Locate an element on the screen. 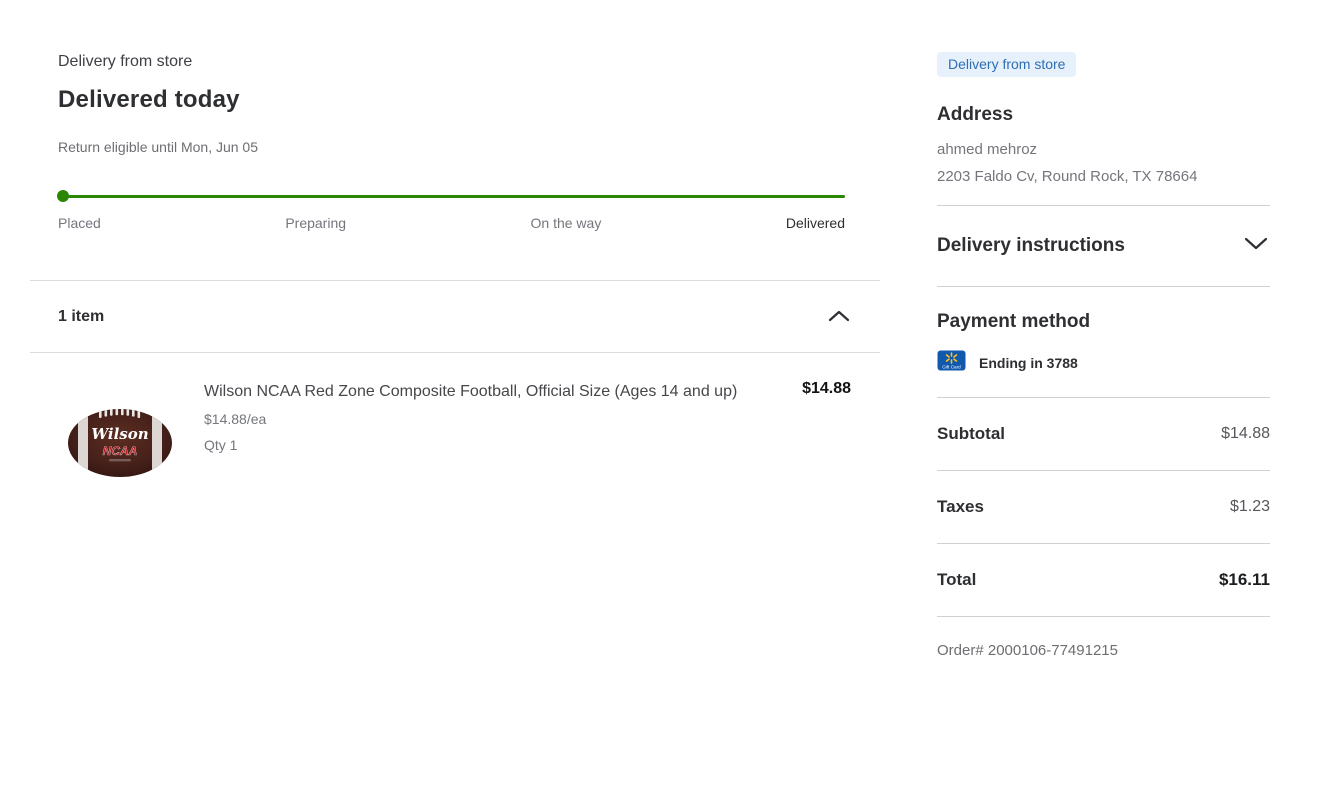 The image size is (1328, 786). summary-row-taxes: Taxes $1.23 is located at coordinates (1103, 507).